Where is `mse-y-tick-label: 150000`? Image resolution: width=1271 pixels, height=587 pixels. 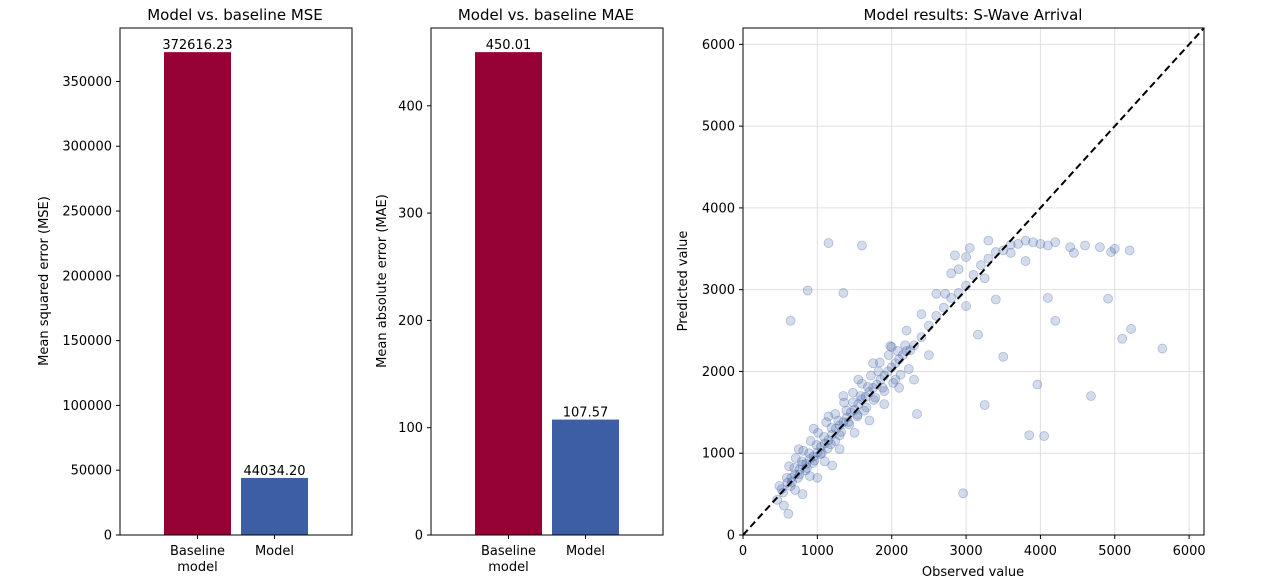 mse-y-tick-label: 150000 is located at coordinates (87, 341).